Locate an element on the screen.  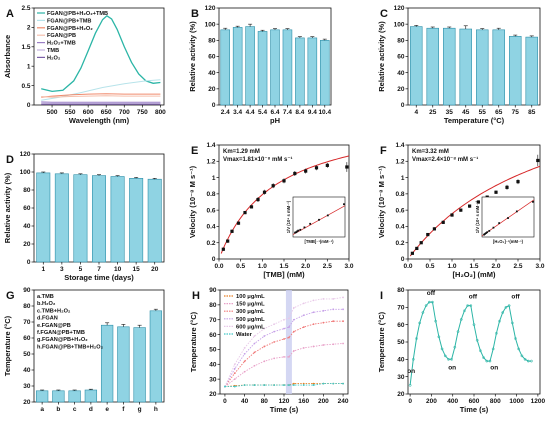
legend-entry: H₂O₂ is located at coordinates (54, 58).